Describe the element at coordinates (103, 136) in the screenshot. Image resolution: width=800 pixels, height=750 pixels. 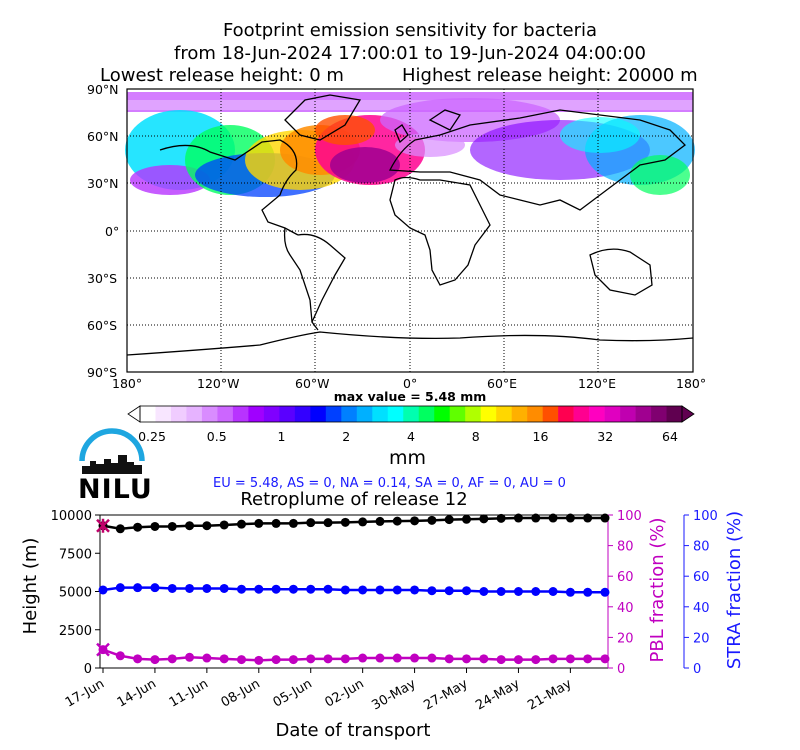
I see `lat-tick: 60°N` at that location.